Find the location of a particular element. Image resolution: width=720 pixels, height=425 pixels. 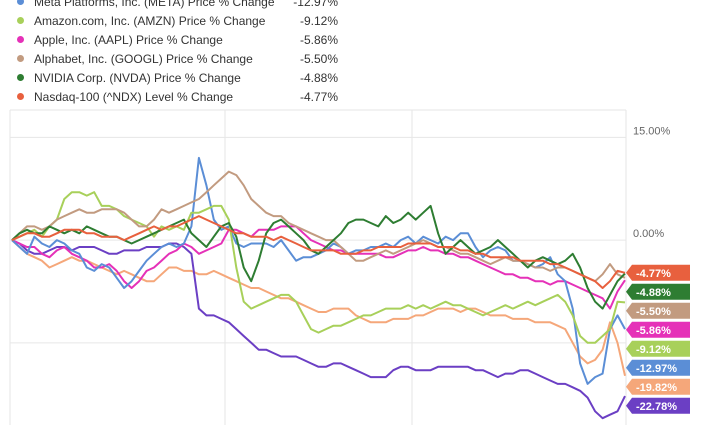

end-value-label: -22.78% is located at coordinates (658, 405).